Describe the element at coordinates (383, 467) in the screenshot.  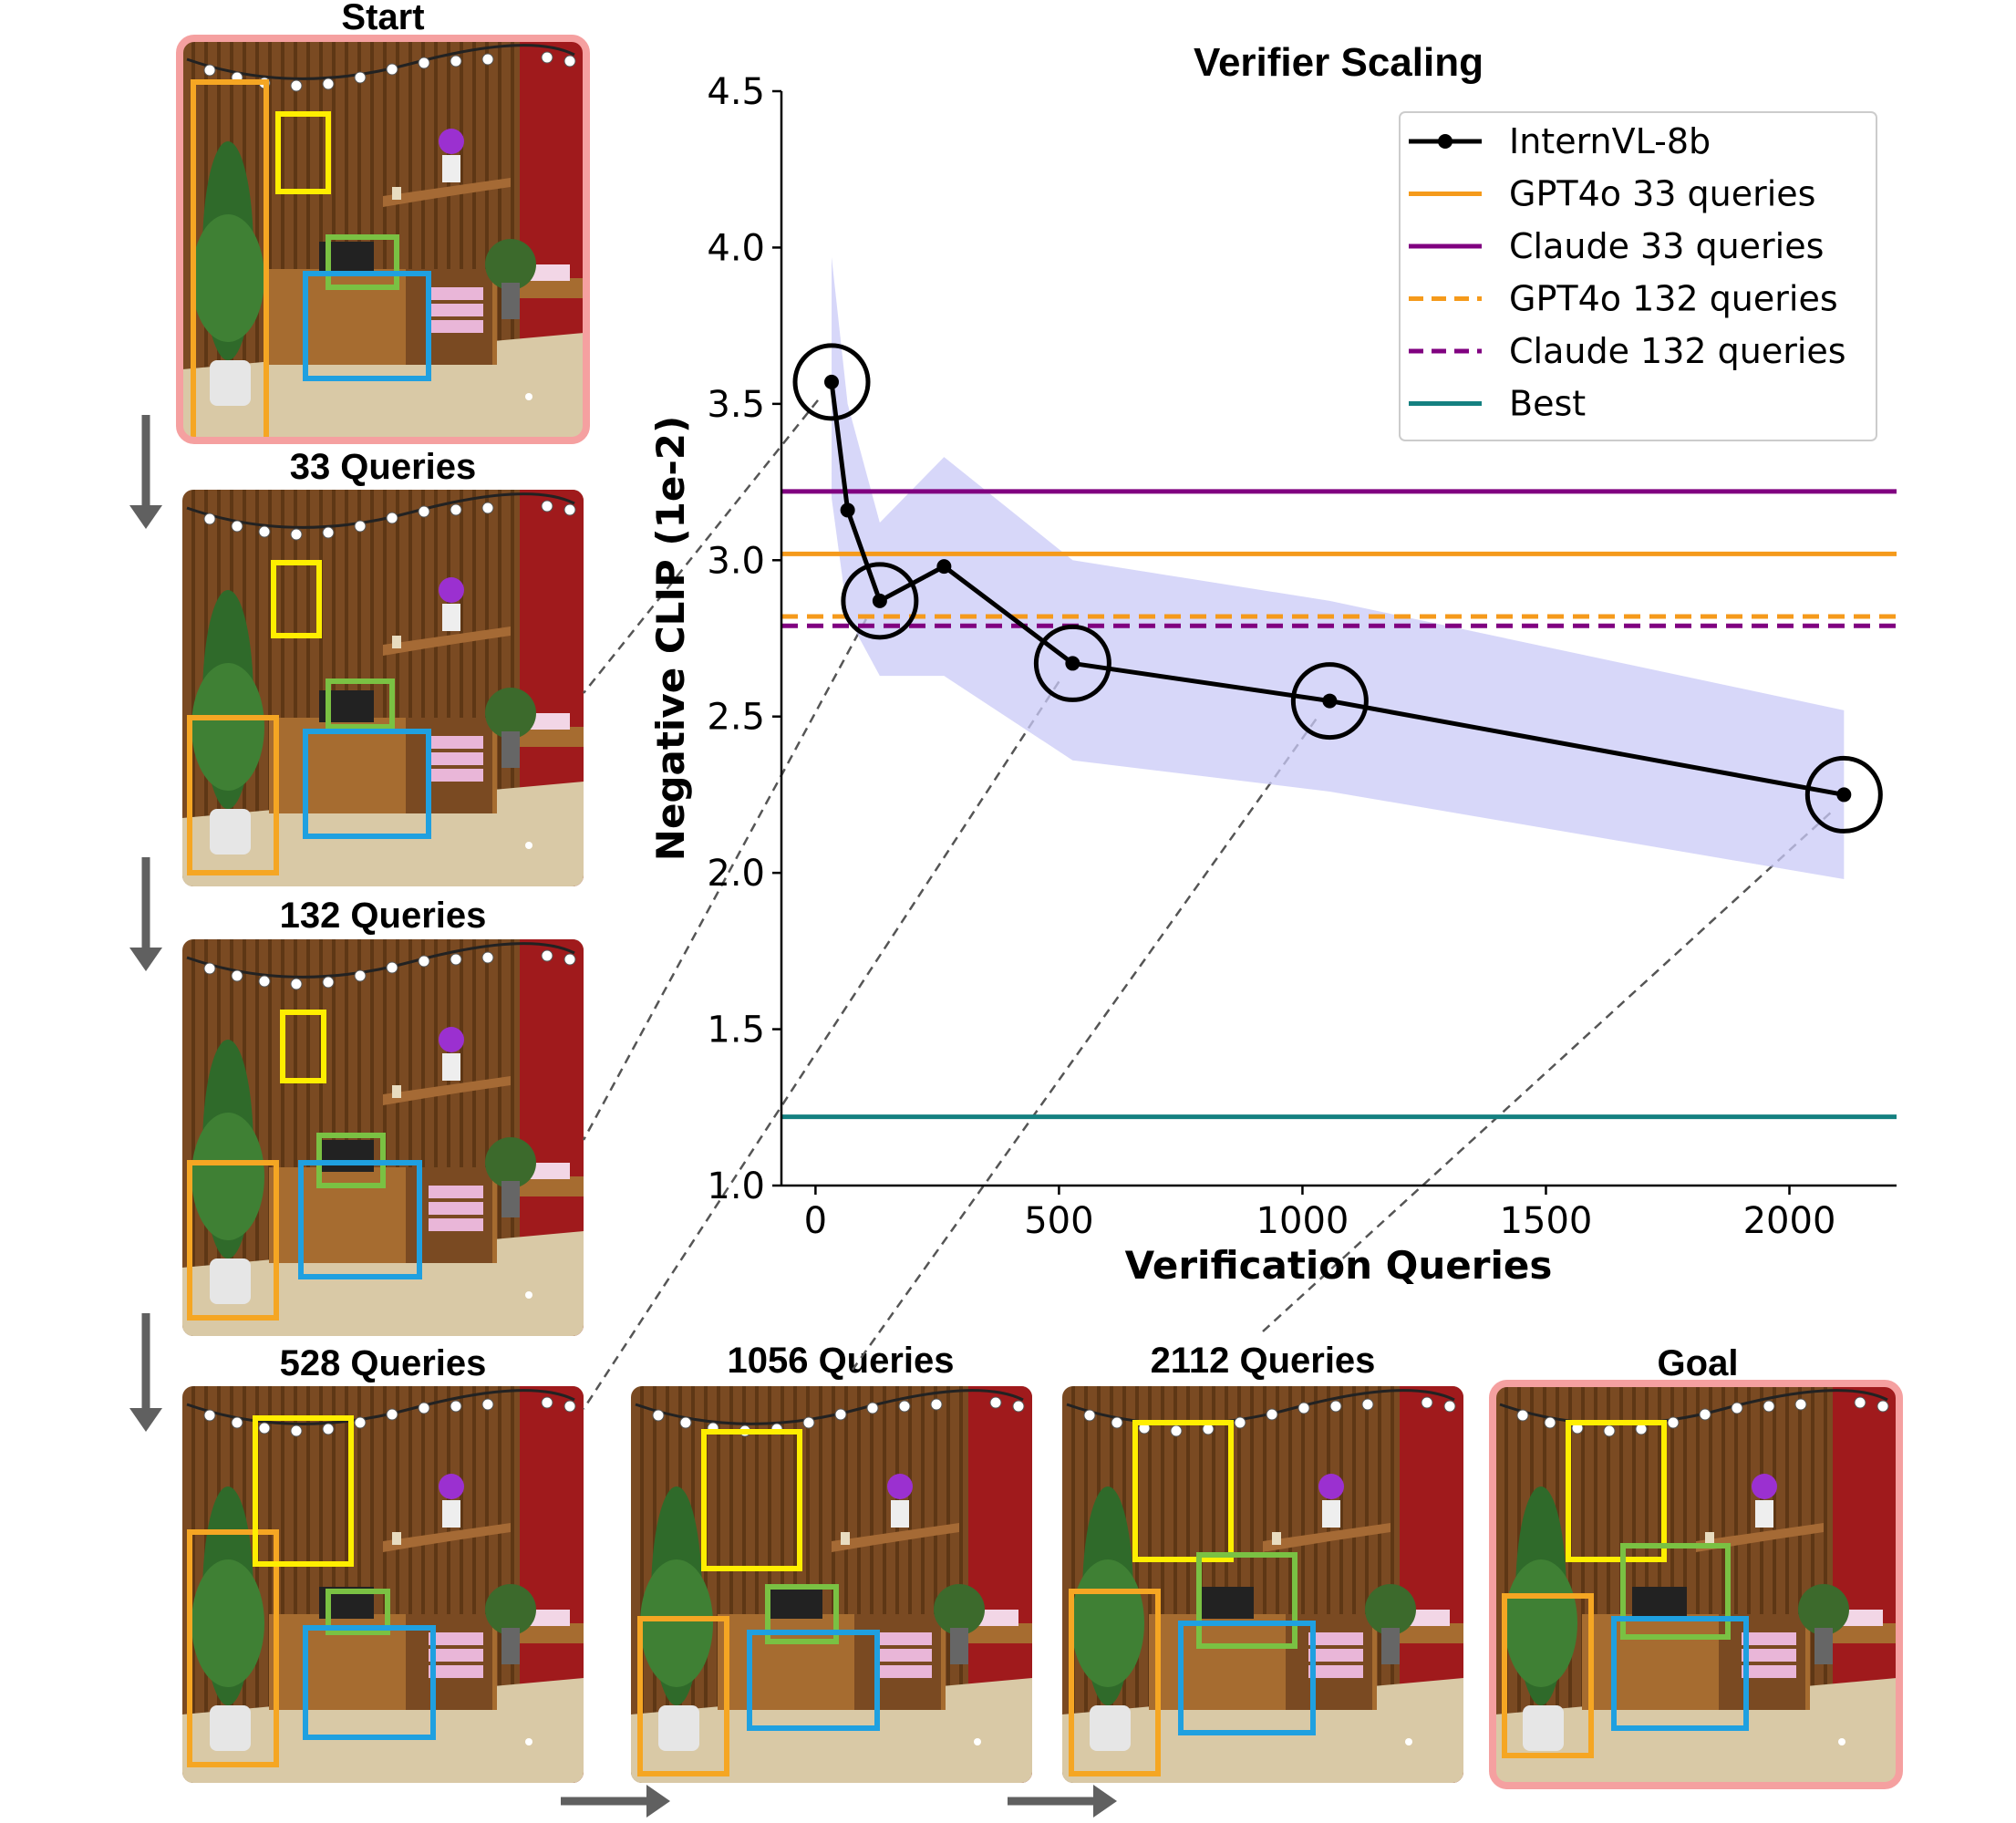
I see `panel-label: 33 Queries` at that location.